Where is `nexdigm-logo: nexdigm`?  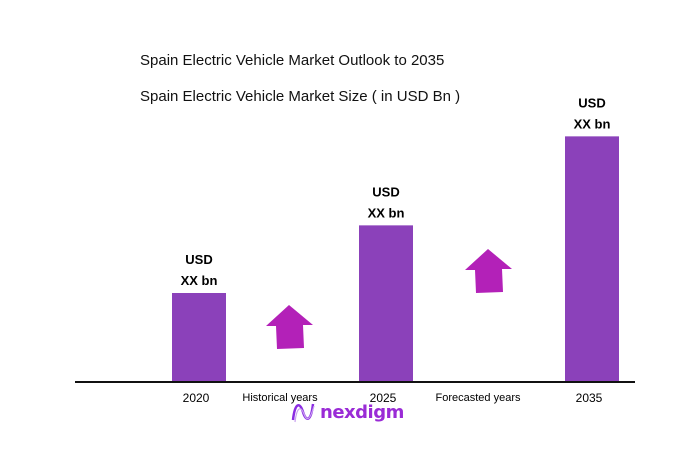
nexdigm-logo: nexdigm is located at coordinates (347, 412).